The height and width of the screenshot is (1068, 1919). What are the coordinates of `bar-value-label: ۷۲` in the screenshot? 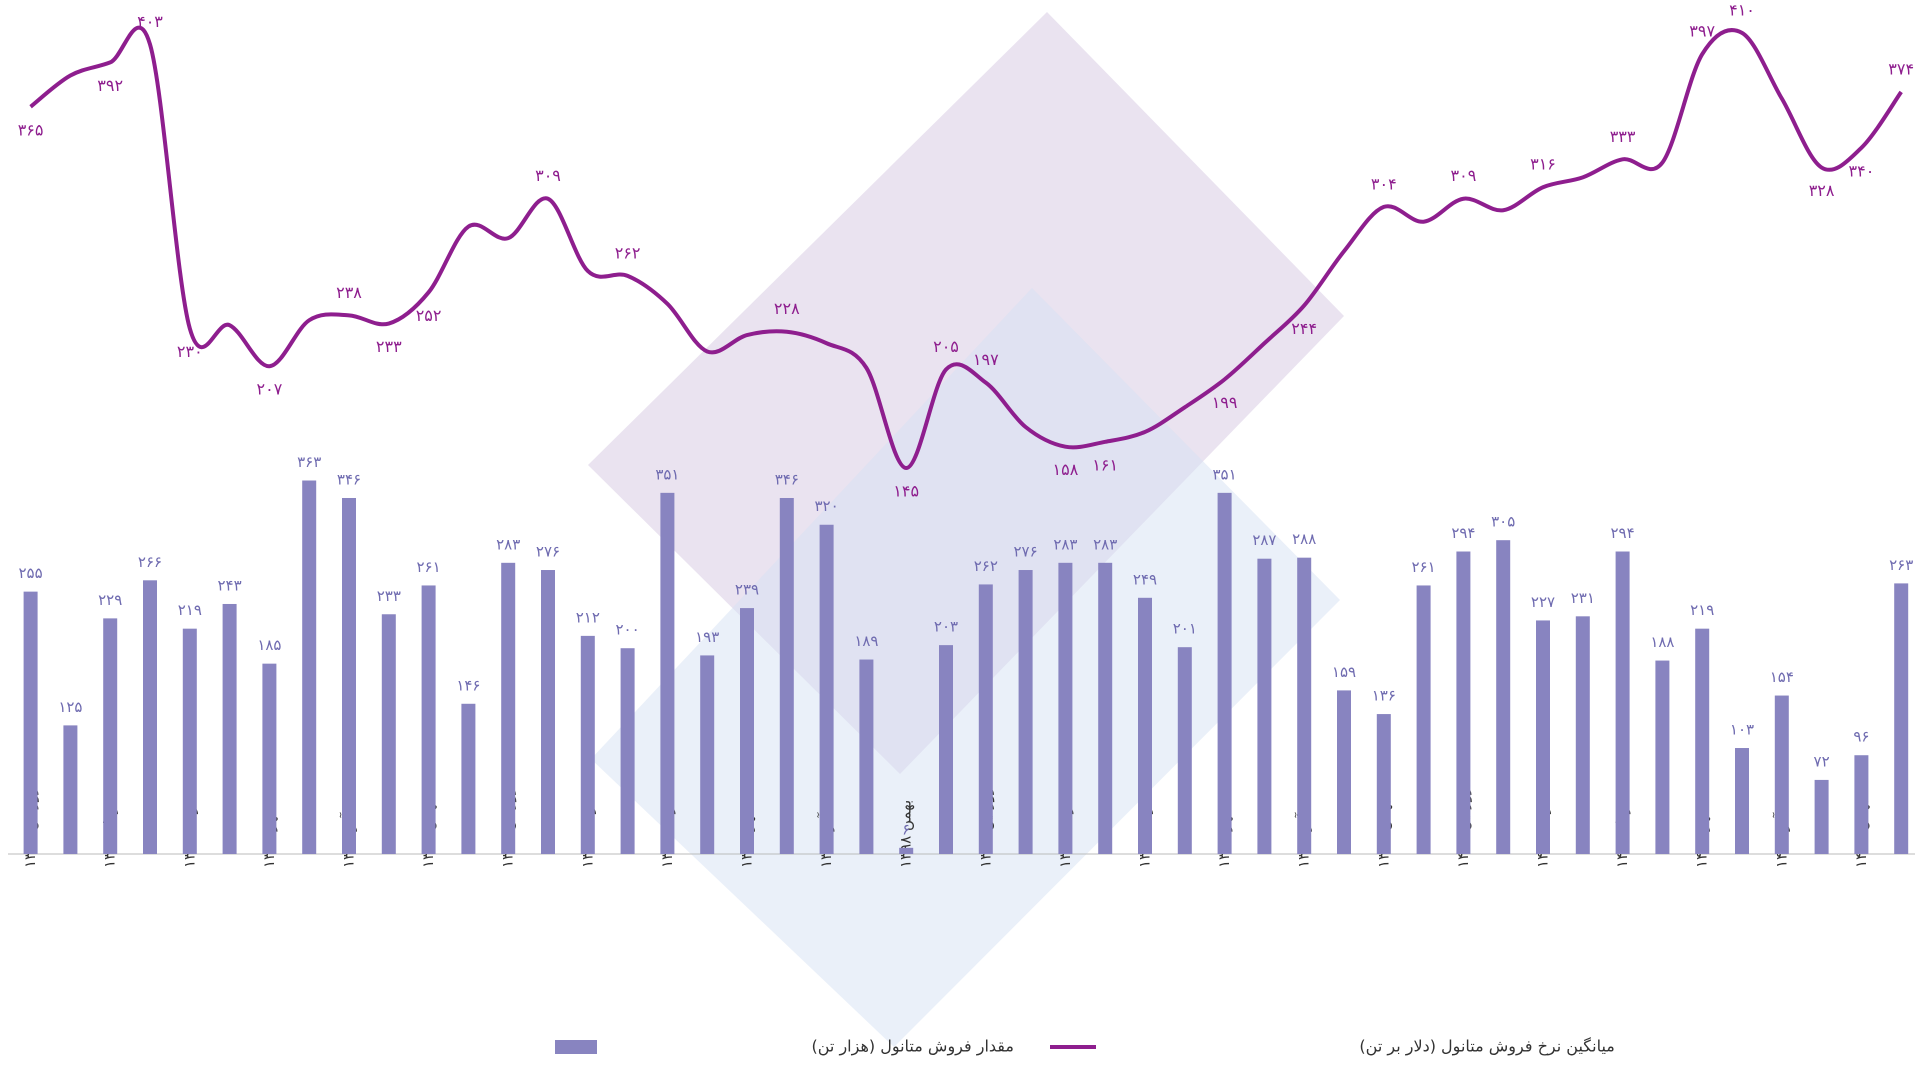 It's located at (1822, 761).